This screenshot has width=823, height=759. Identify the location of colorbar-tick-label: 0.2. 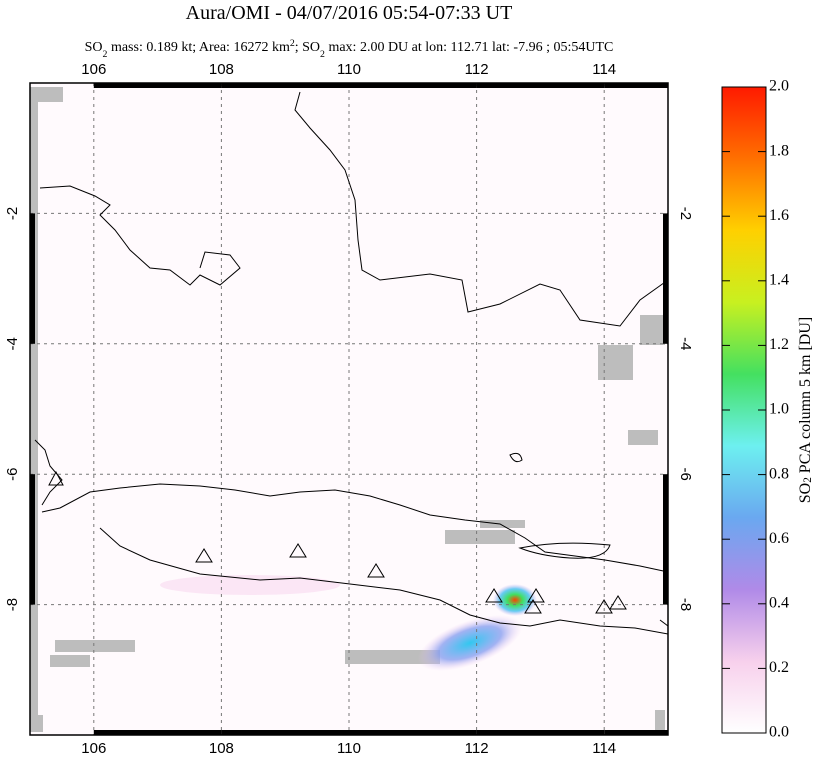
(779, 667).